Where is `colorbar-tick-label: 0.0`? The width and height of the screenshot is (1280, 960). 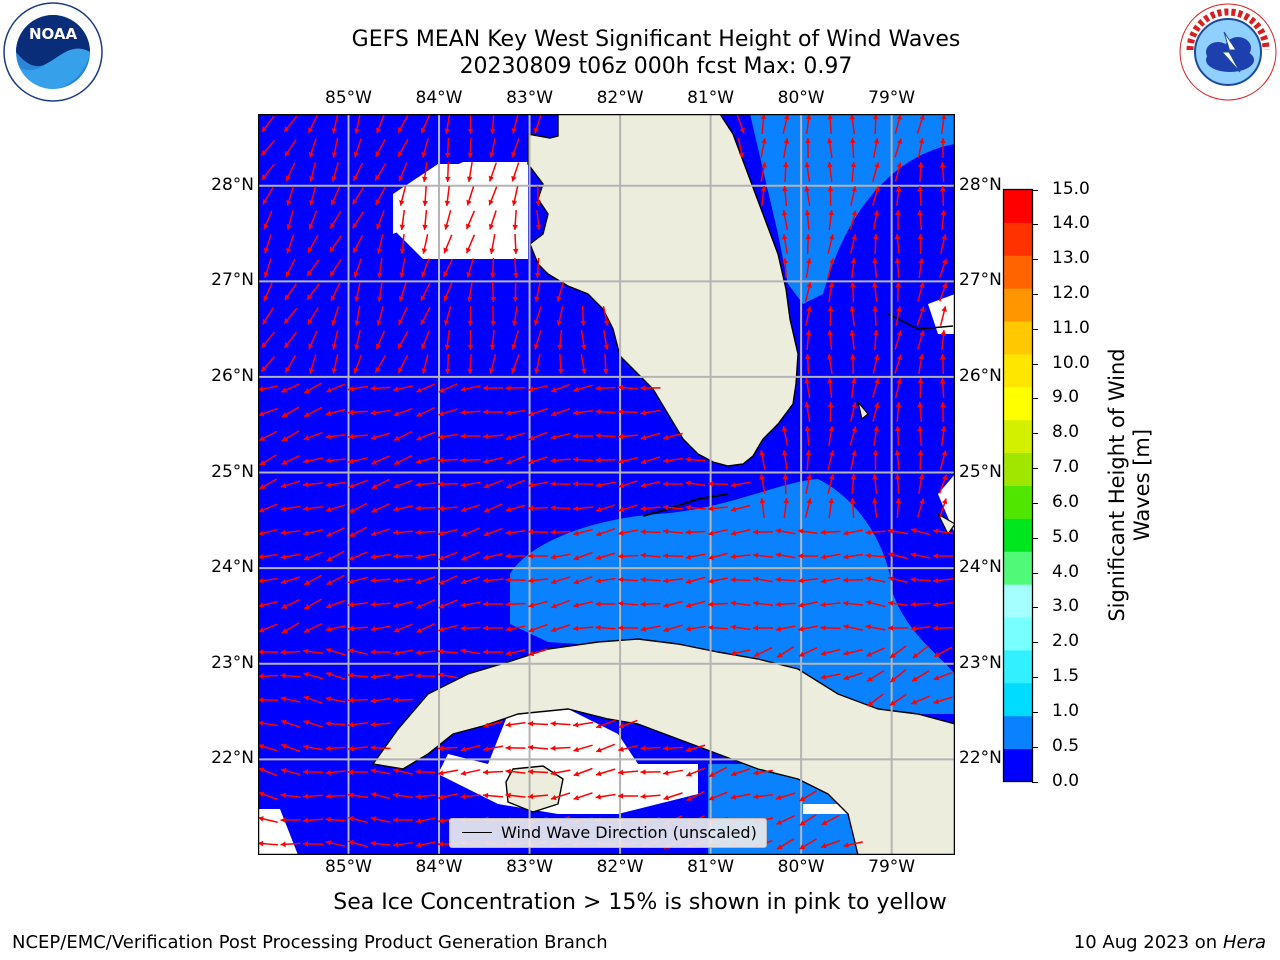 colorbar-tick-label: 0.0 is located at coordinates (1066, 780).